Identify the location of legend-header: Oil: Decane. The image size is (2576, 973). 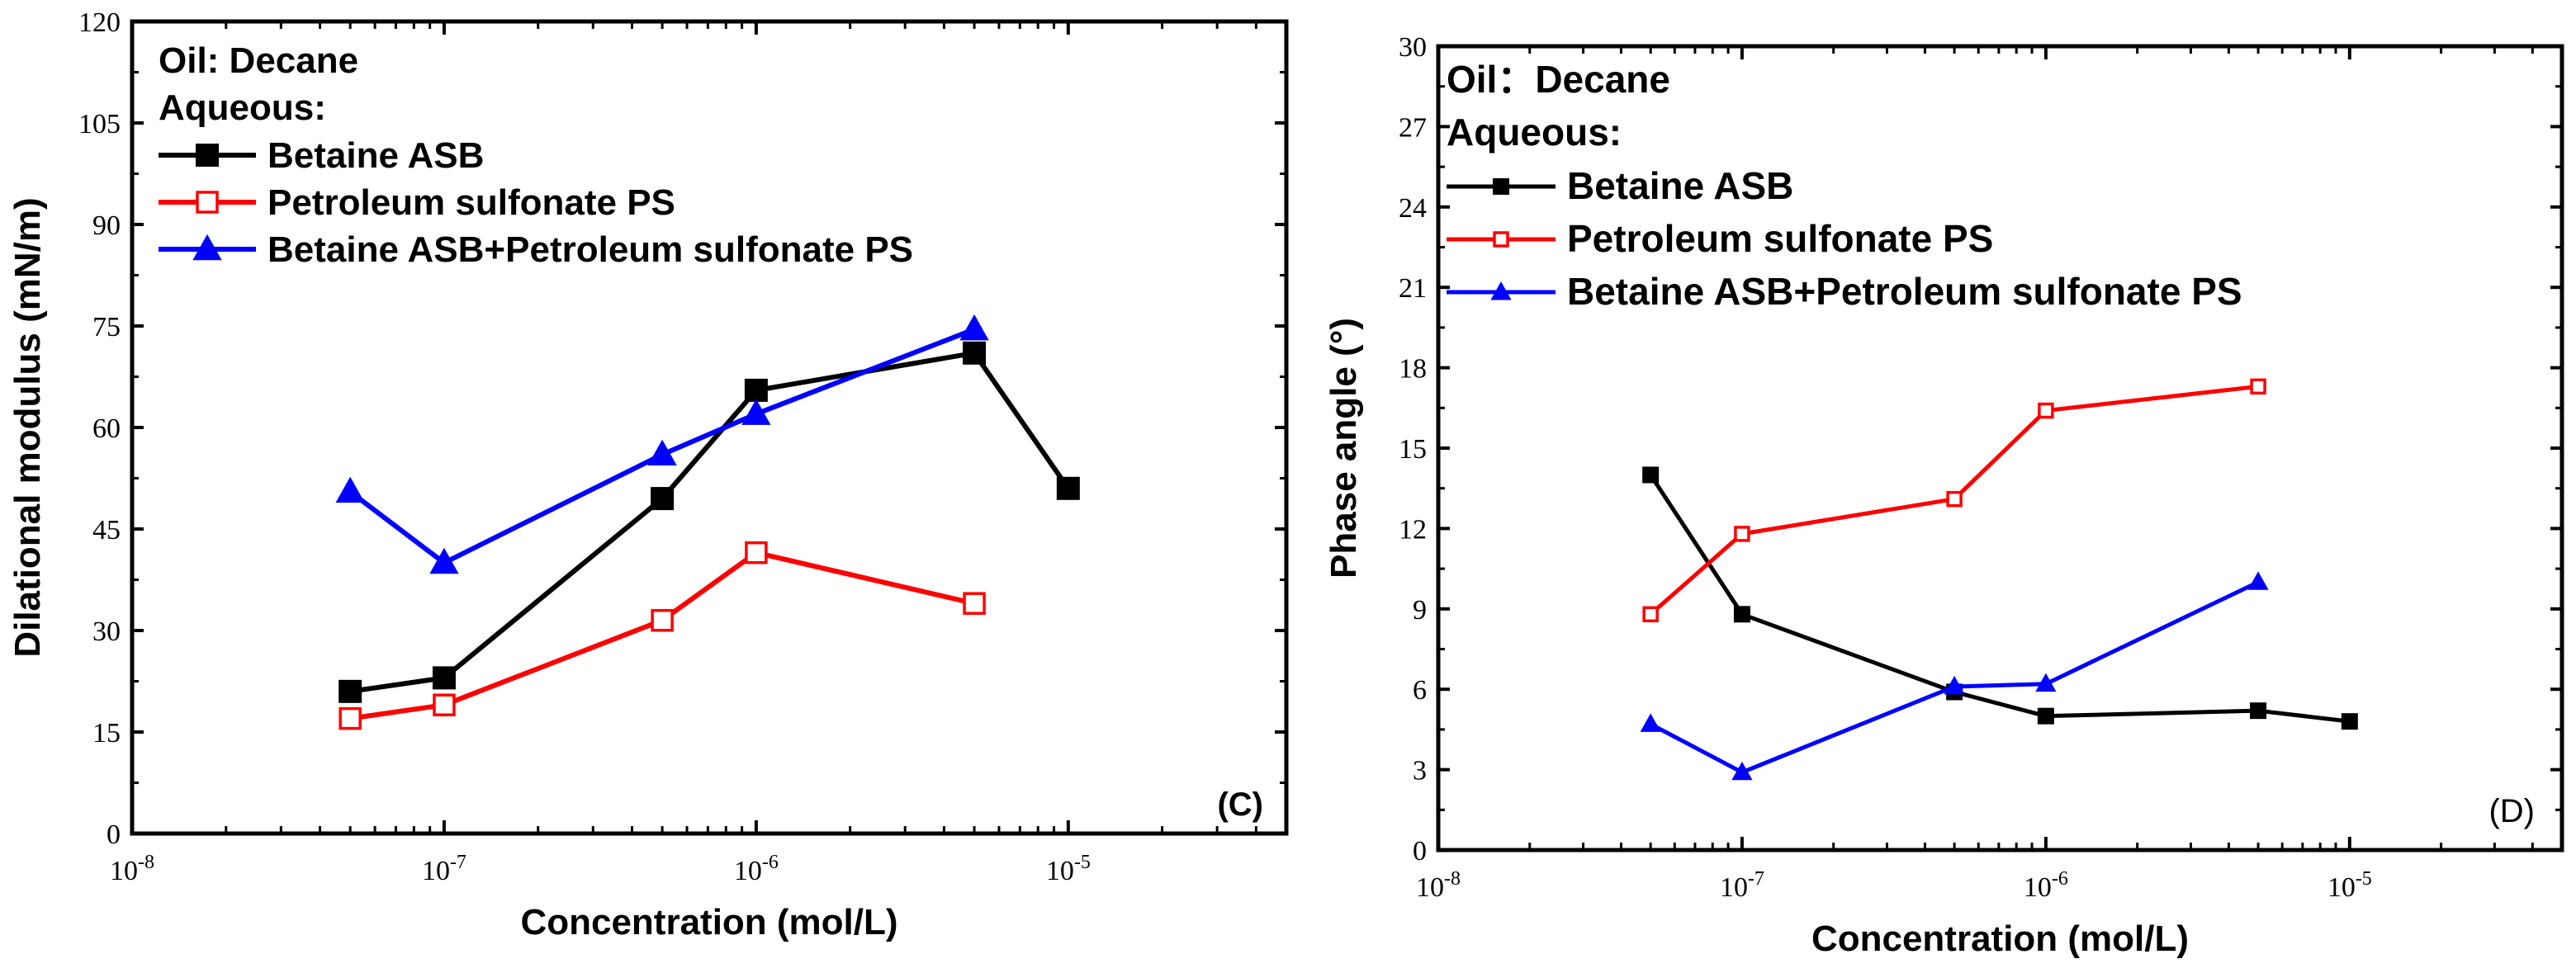
(258, 60).